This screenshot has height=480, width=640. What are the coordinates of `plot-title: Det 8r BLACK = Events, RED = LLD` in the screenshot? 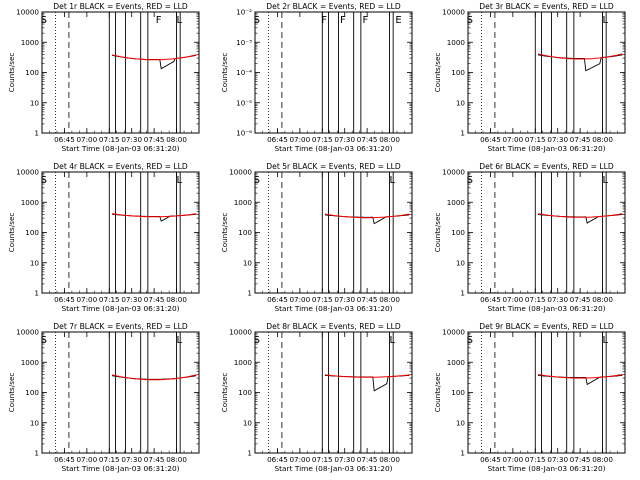 It's located at (333, 326).